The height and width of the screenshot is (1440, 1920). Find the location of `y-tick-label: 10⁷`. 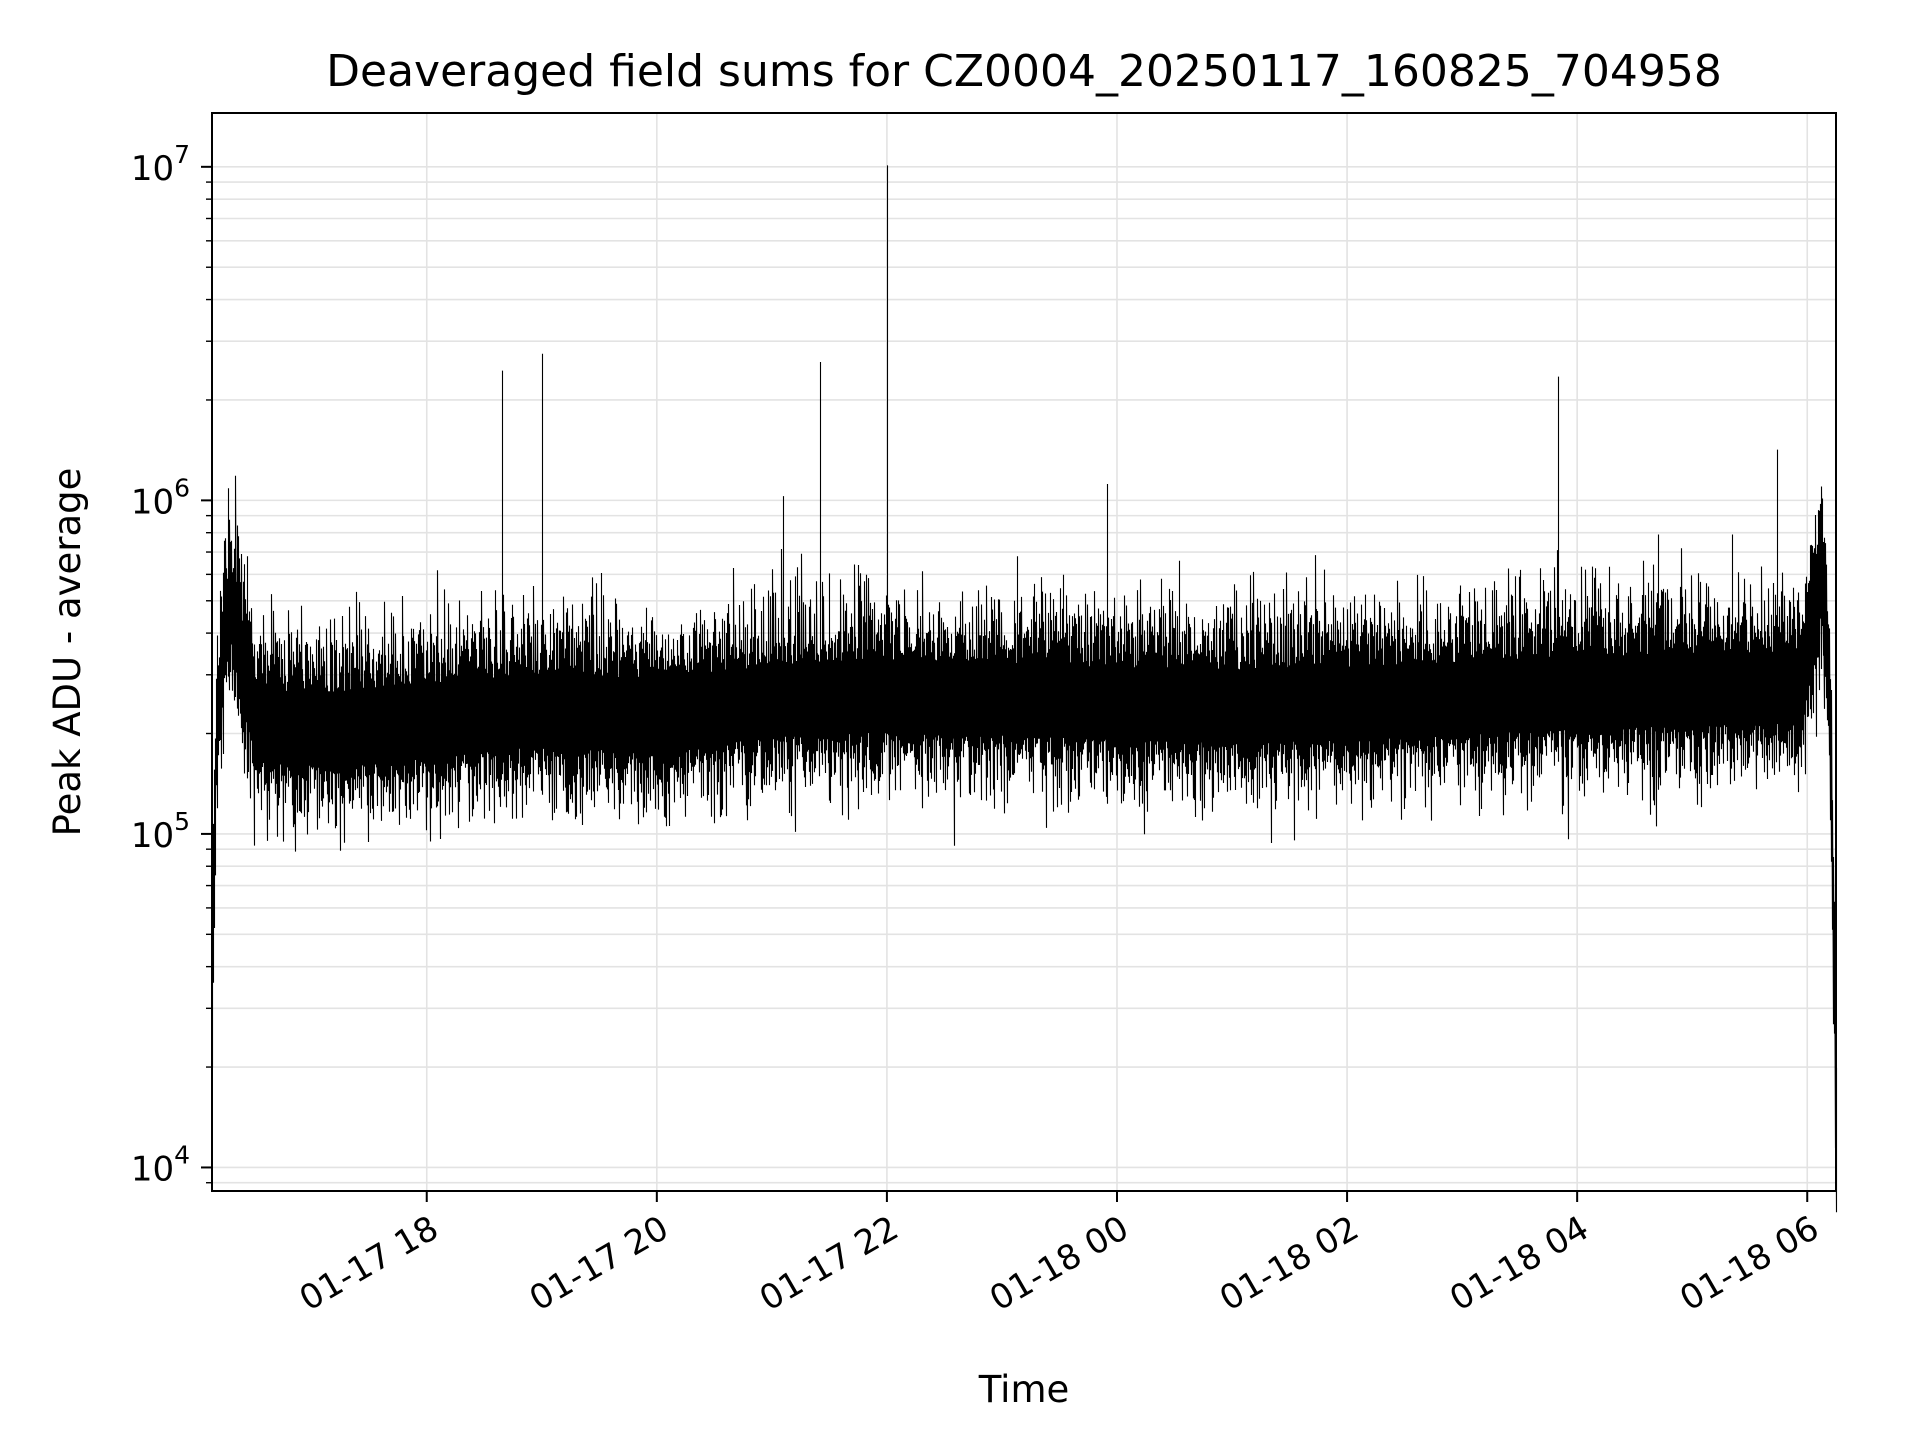

y-tick-label: 10⁷ is located at coordinates (160, 164).